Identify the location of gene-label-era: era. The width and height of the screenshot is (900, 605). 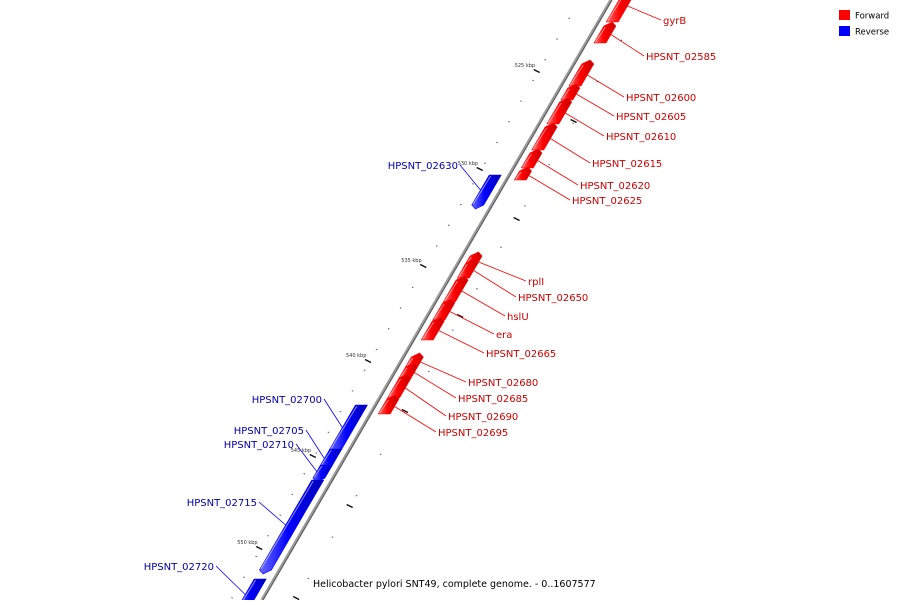
(504, 335).